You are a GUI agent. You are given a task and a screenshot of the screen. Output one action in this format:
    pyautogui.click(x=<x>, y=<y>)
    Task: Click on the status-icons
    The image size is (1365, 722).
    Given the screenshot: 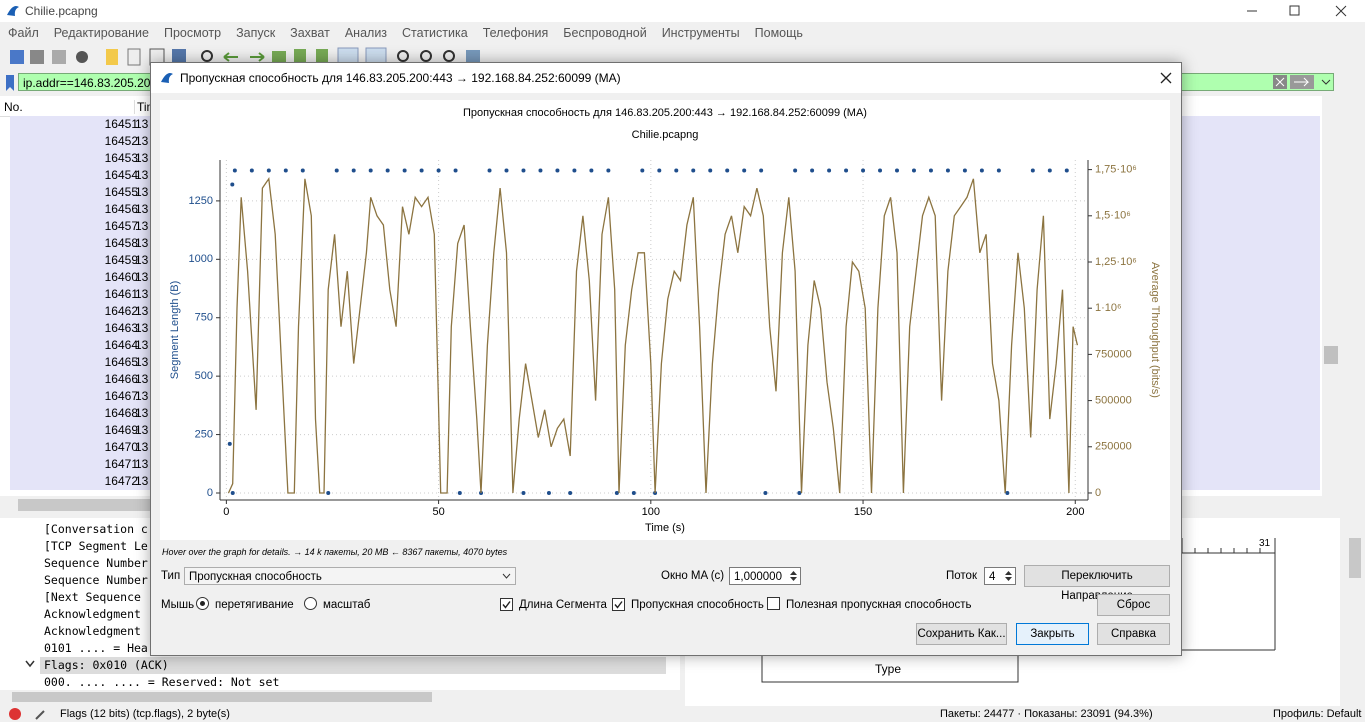 What is the action you would take?
    pyautogui.click(x=28, y=714)
    